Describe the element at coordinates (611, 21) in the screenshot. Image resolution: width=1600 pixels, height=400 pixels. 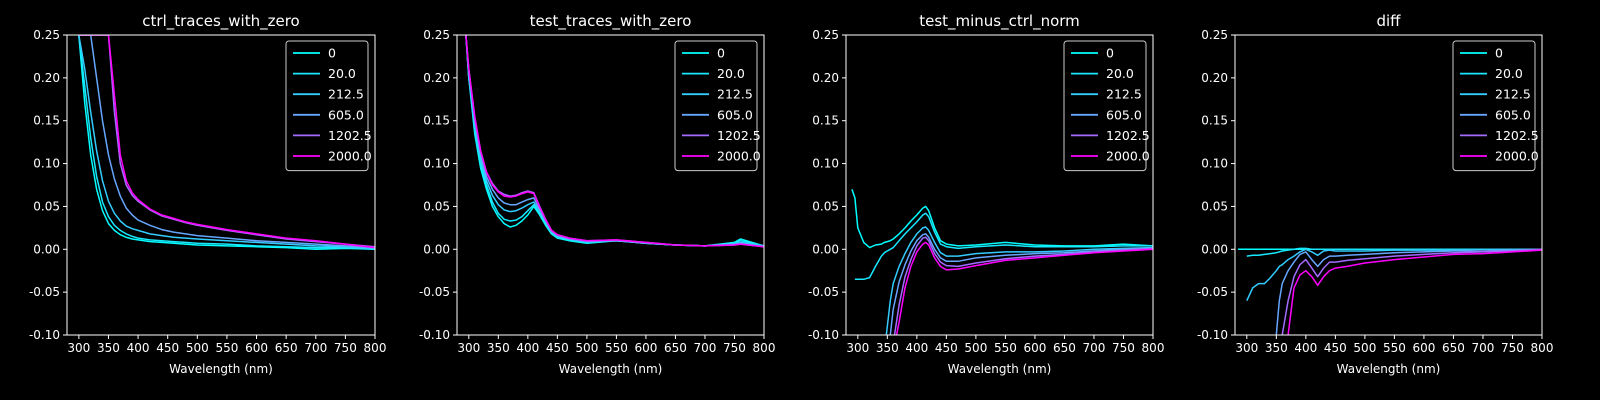
I see `chart-title: test_traces_with_zero` at that location.